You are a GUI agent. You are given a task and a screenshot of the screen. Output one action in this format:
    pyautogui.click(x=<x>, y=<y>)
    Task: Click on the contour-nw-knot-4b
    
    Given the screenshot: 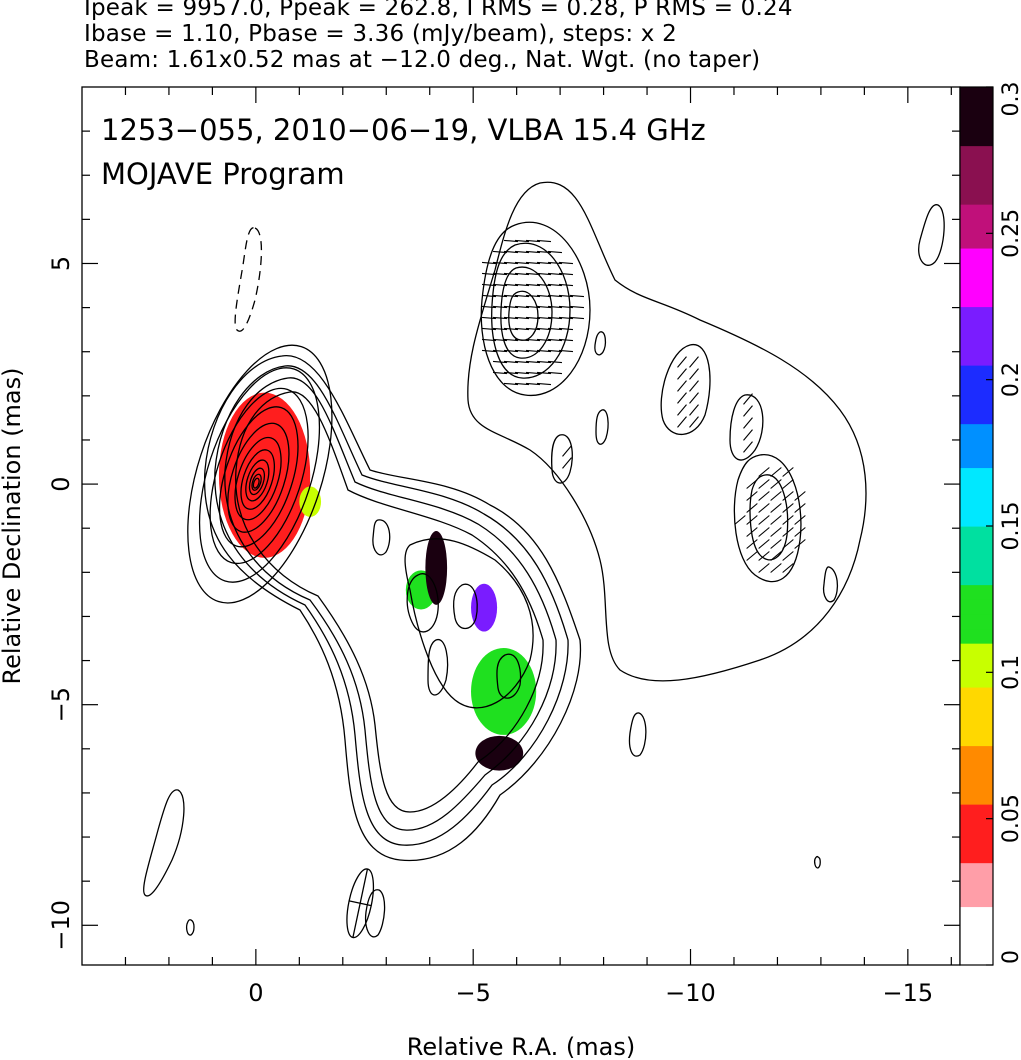 What is the action you would take?
    pyautogui.click(x=769, y=517)
    